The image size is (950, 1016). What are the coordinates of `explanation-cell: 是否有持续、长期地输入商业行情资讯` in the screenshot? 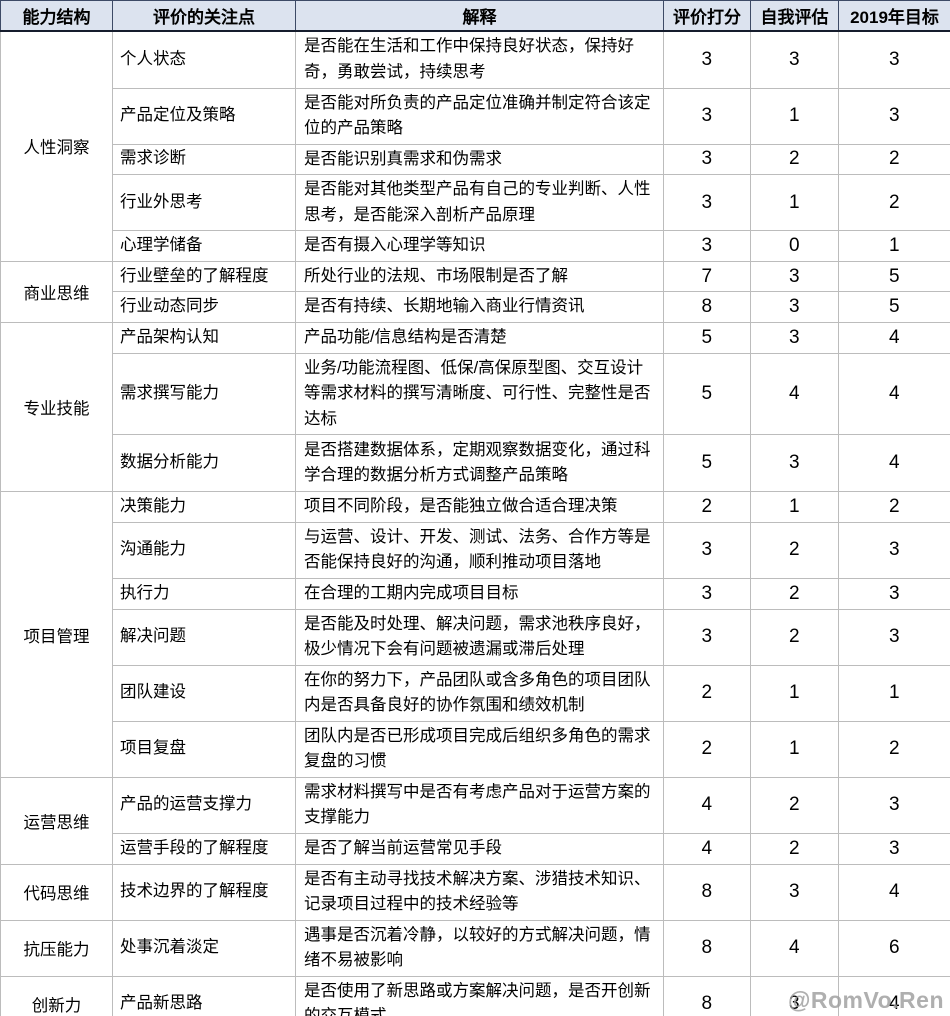 It's located at (479, 307).